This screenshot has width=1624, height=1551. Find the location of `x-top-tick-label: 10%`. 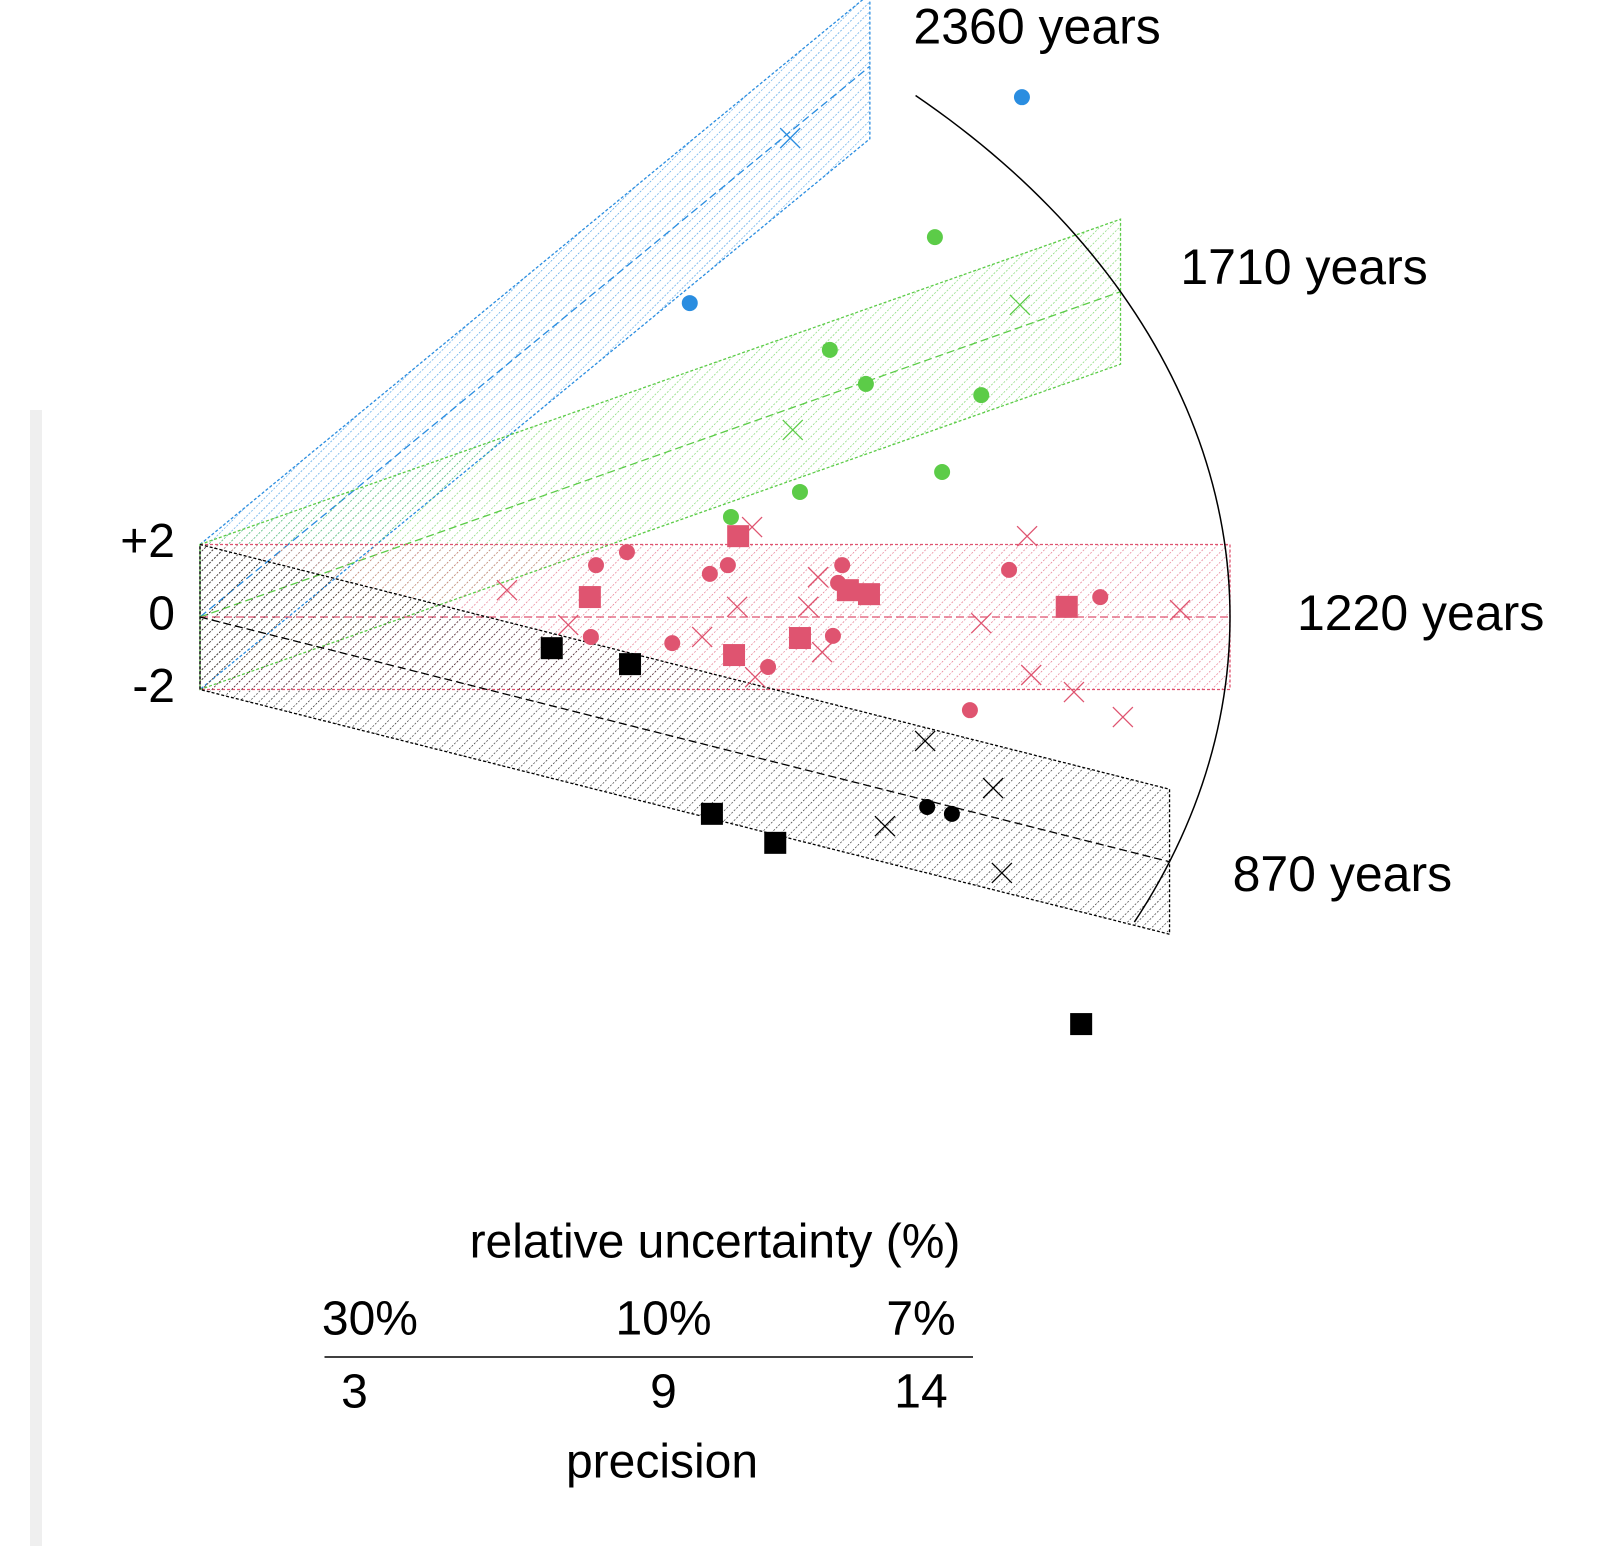

x-top-tick-label: 10% is located at coordinates (663, 1319).